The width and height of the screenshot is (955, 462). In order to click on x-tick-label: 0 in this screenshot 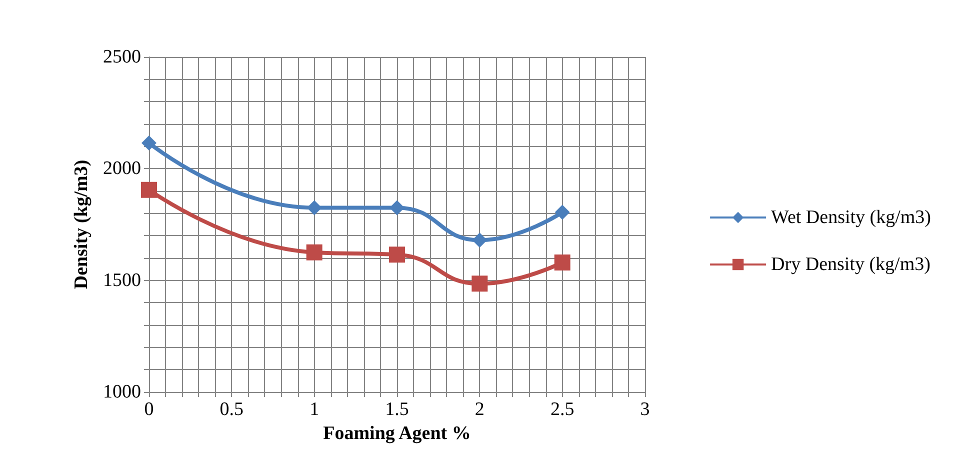, I will do `click(149, 409)`.